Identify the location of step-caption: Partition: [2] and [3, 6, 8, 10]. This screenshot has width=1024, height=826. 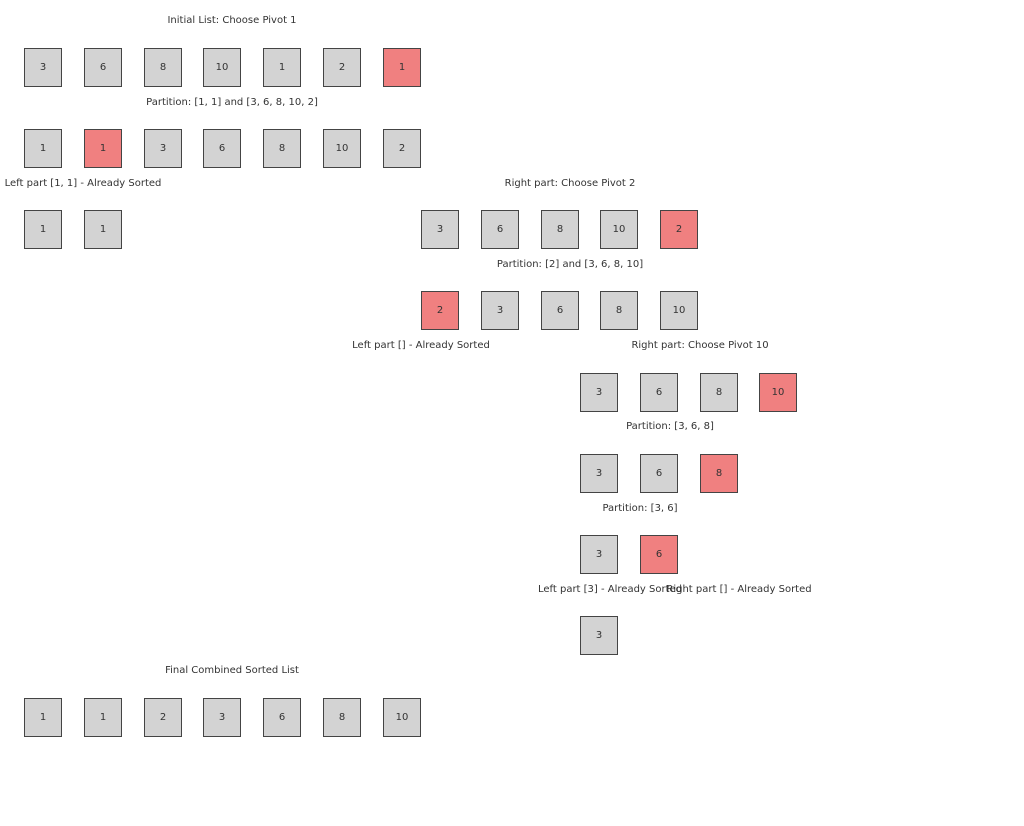
(570, 264).